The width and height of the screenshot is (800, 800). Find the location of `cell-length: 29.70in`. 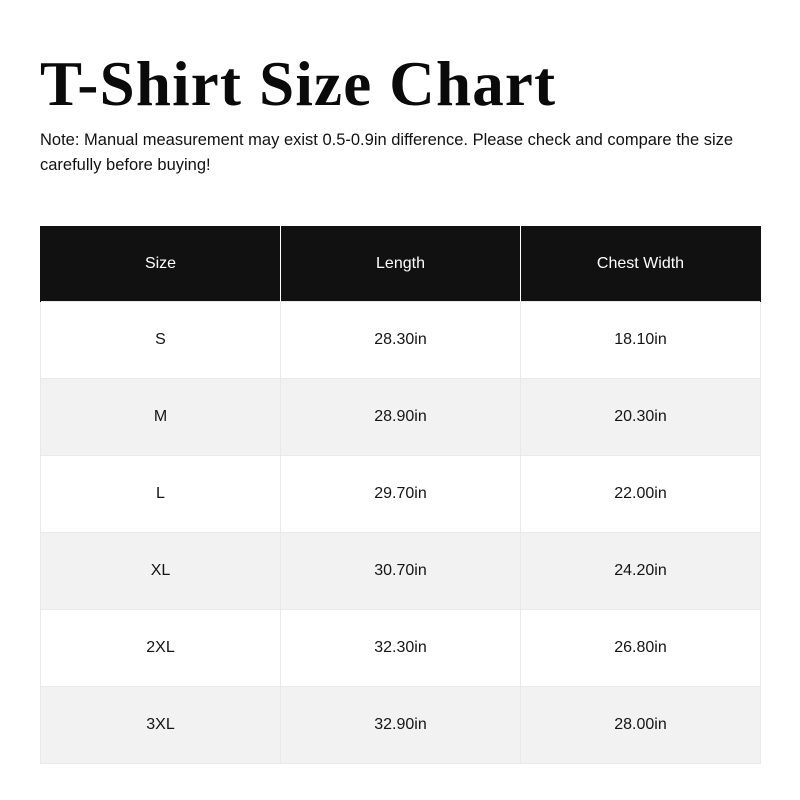

cell-length: 29.70in is located at coordinates (400, 494).